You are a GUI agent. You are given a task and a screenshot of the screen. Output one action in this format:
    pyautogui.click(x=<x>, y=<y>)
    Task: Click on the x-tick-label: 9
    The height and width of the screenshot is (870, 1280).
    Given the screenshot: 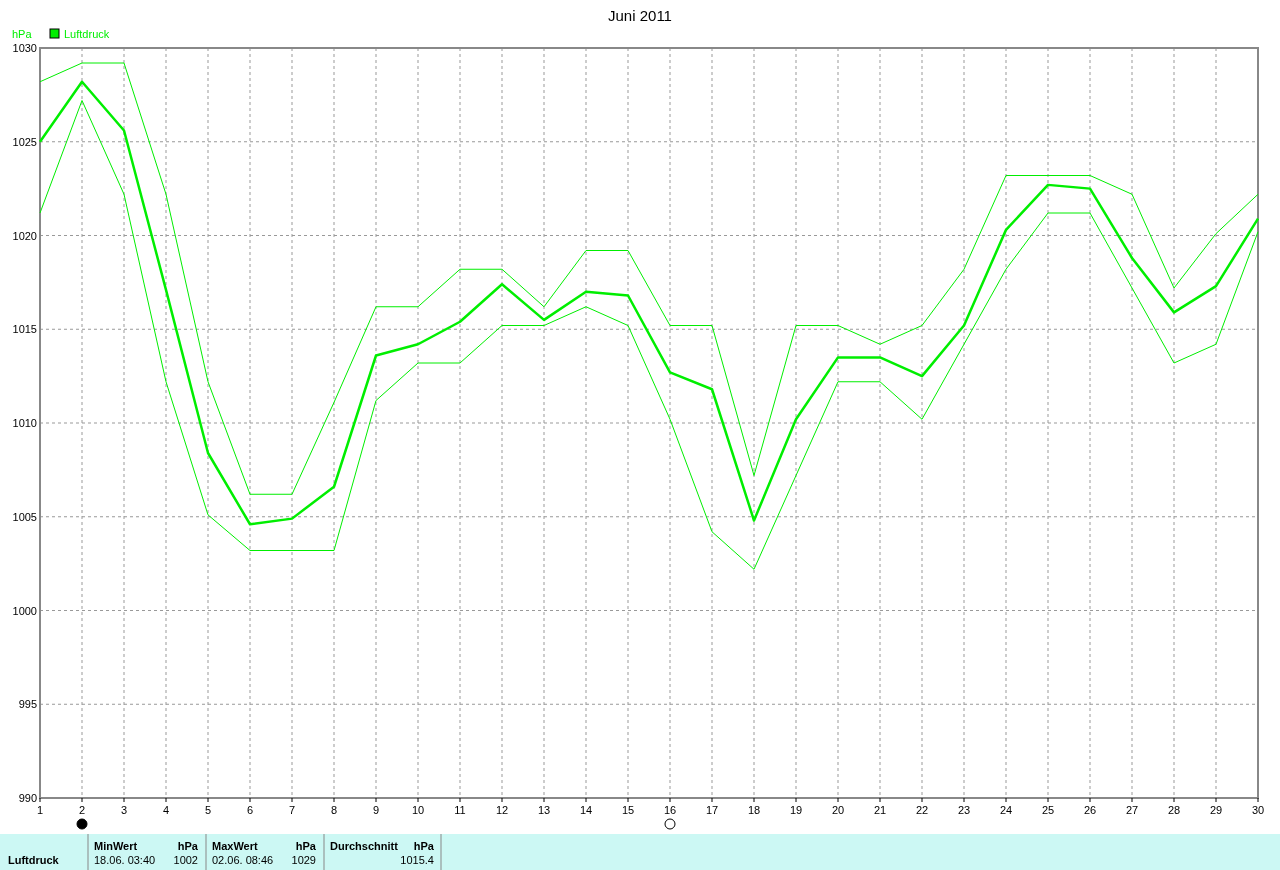 What is the action you would take?
    pyautogui.click(x=376, y=810)
    